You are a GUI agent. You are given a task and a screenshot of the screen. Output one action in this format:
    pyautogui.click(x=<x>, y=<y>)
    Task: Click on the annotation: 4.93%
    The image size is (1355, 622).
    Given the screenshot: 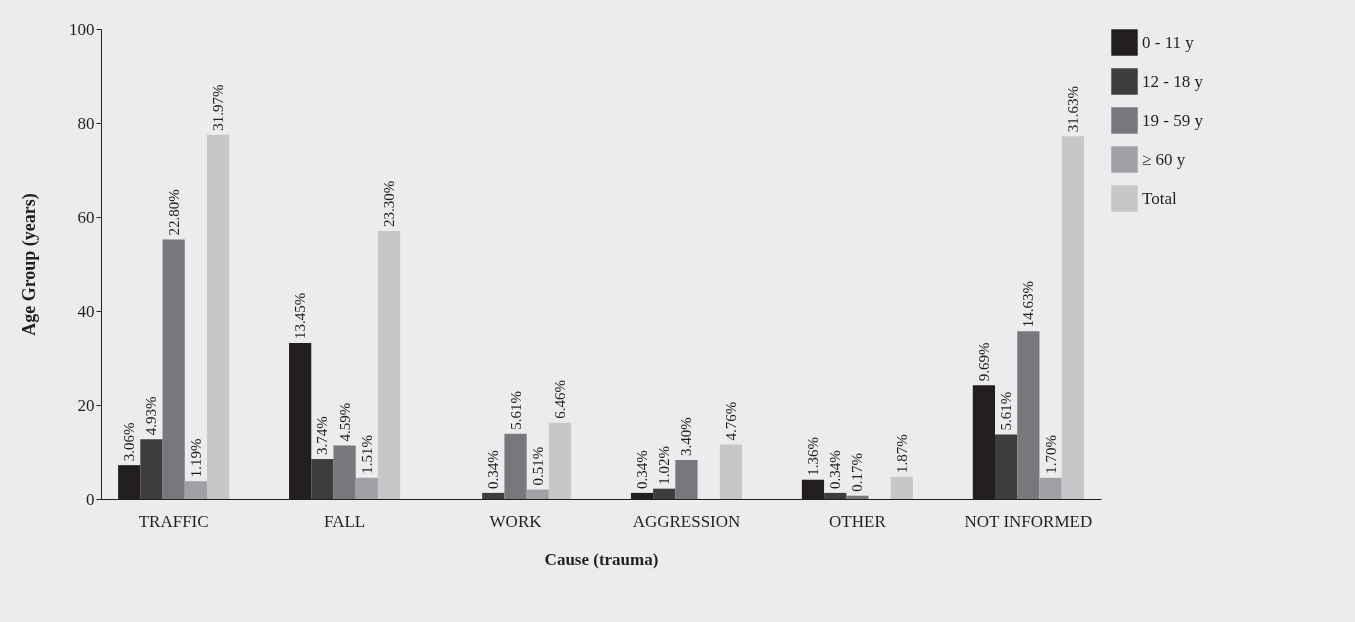 What is the action you would take?
    pyautogui.click(x=151, y=416)
    